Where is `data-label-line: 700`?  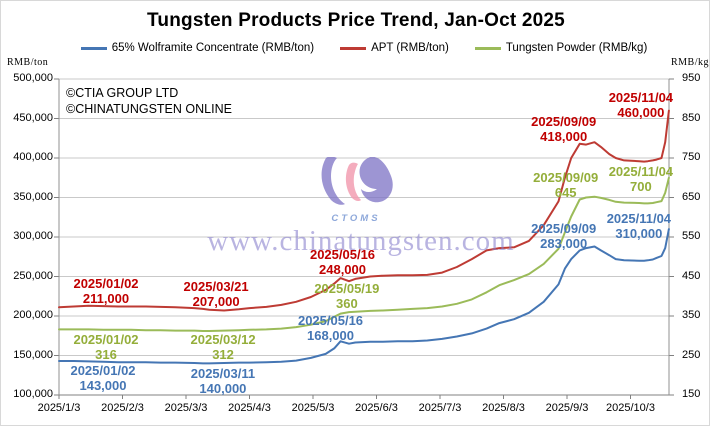
data-label-line: 700 is located at coordinates (641, 186).